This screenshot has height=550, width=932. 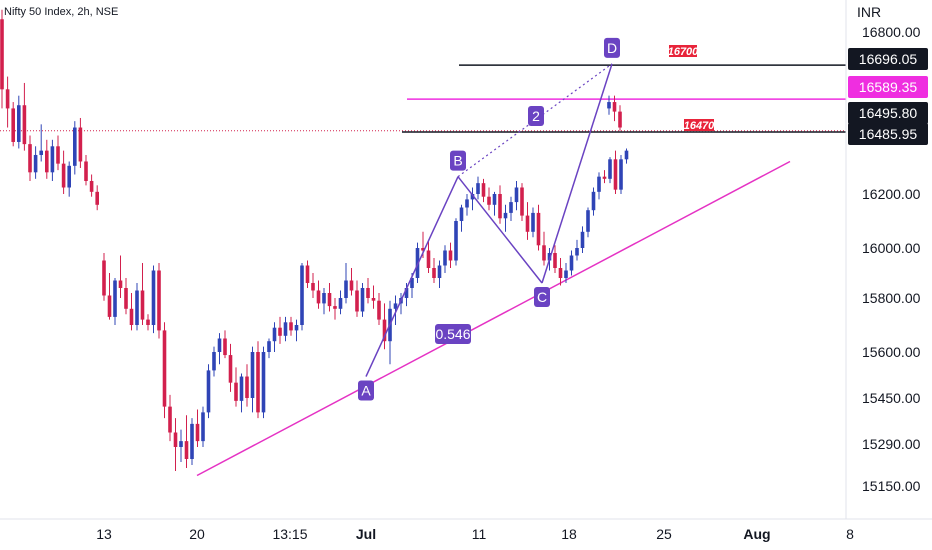 What do you see at coordinates (891, 398) in the screenshot?
I see `y-tick-label: 15450.00` at bounding box center [891, 398].